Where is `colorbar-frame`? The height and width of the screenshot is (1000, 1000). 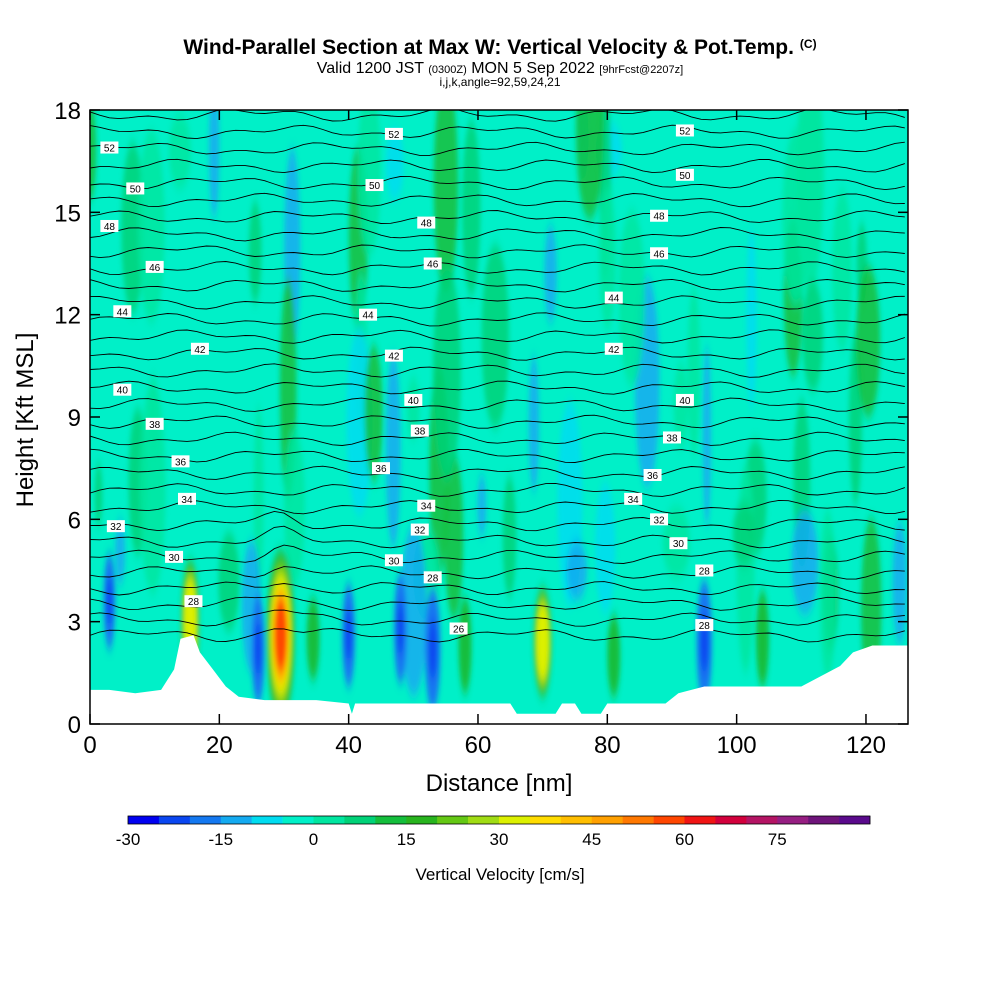
colorbar-frame is located at coordinates (499, 820).